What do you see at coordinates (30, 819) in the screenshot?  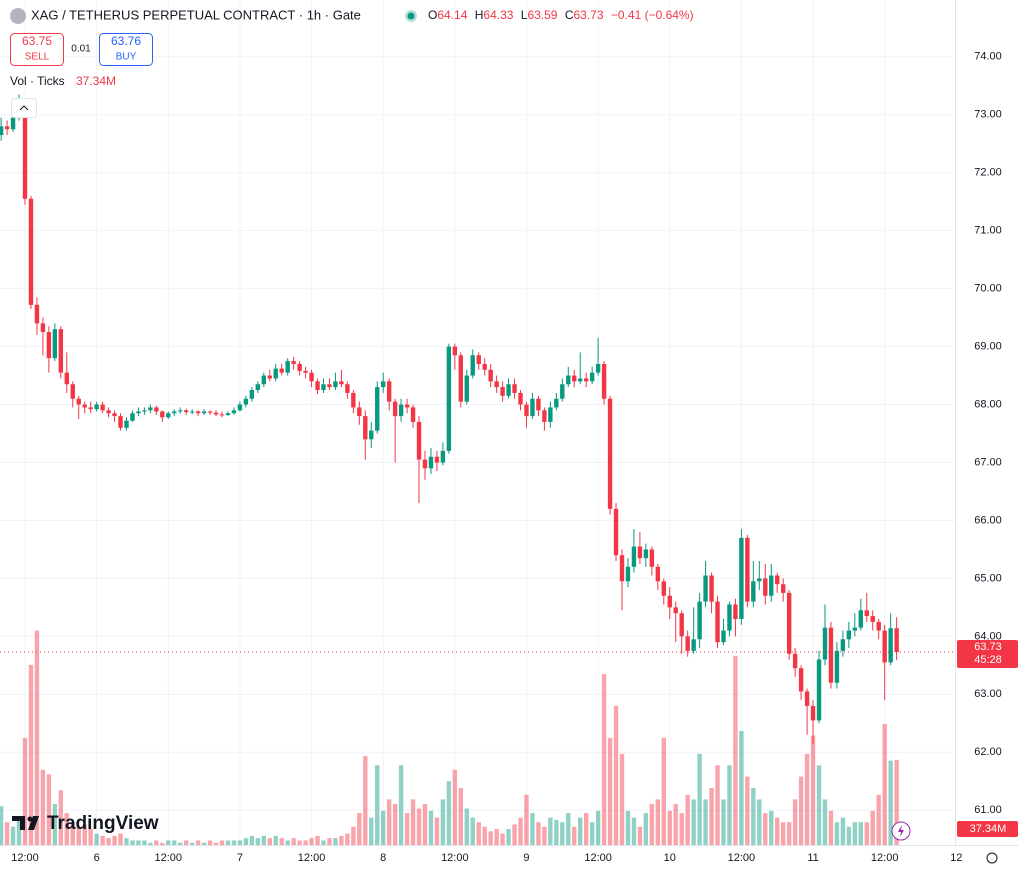 I see `logo-dot` at bounding box center [30, 819].